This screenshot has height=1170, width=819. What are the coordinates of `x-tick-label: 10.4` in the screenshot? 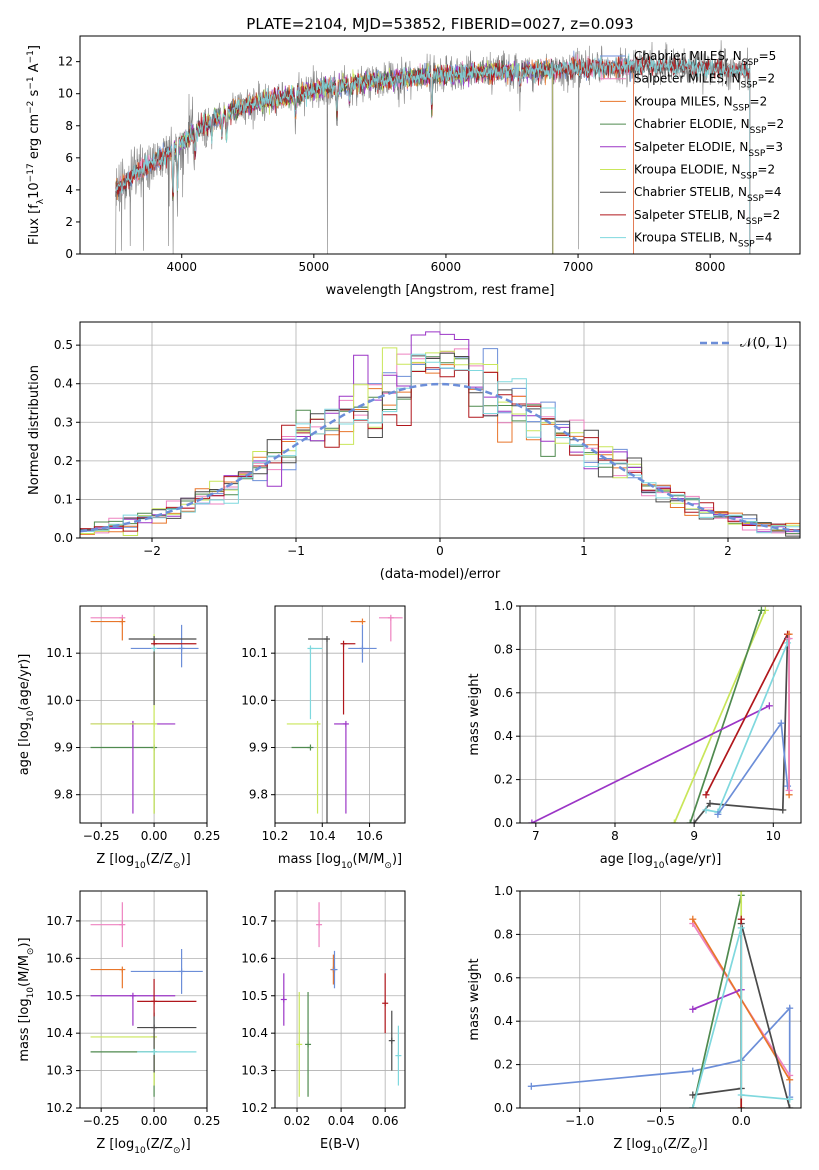 It's located at (322, 836).